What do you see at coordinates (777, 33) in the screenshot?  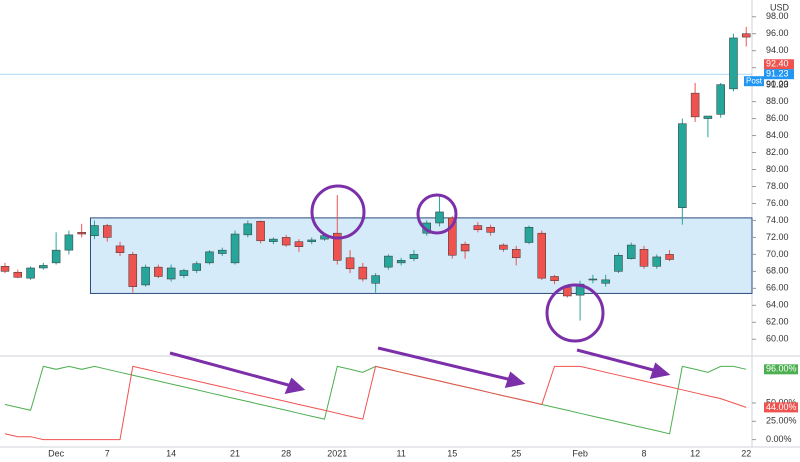 I see `y-tick-label: 96.00` at bounding box center [777, 33].